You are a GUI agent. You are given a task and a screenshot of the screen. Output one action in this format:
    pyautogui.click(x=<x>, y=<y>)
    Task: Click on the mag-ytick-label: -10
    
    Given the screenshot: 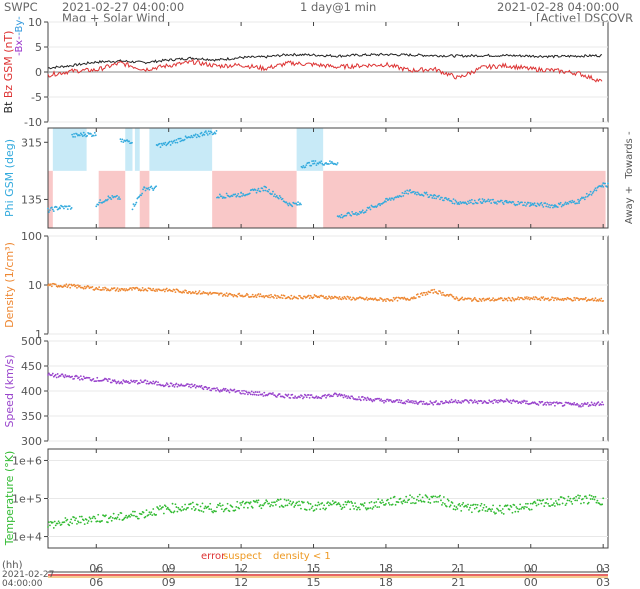 What is the action you would take?
    pyautogui.click(x=33, y=122)
    